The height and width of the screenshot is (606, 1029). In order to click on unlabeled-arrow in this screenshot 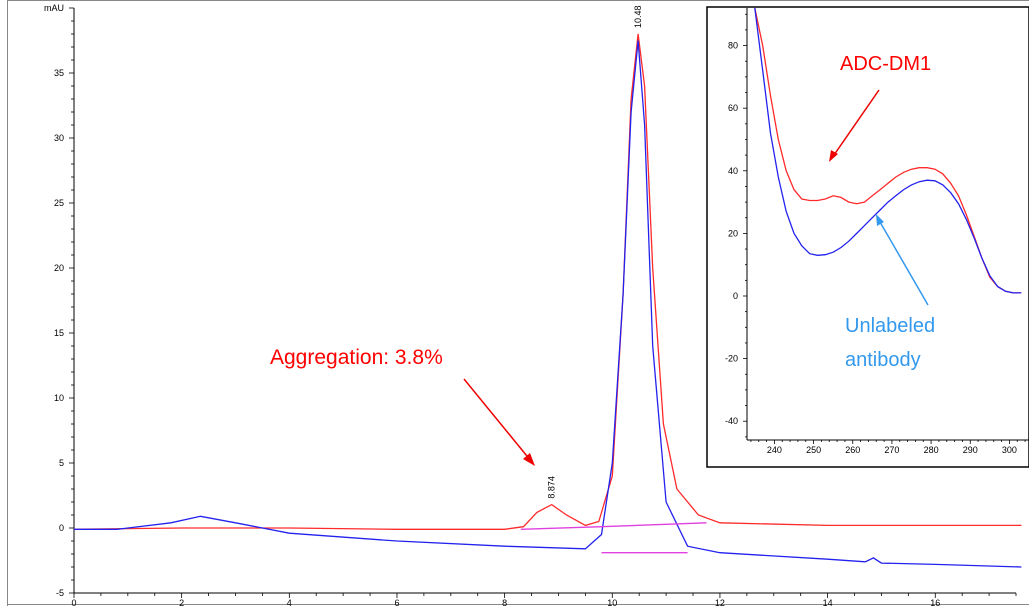, I will do `click(902, 260)`.